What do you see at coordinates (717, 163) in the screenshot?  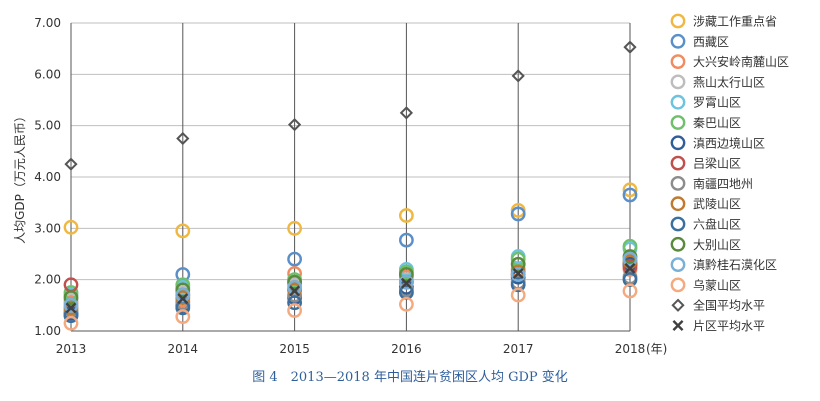 I see `legend-label: 吕梁山区` at bounding box center [717, 163].